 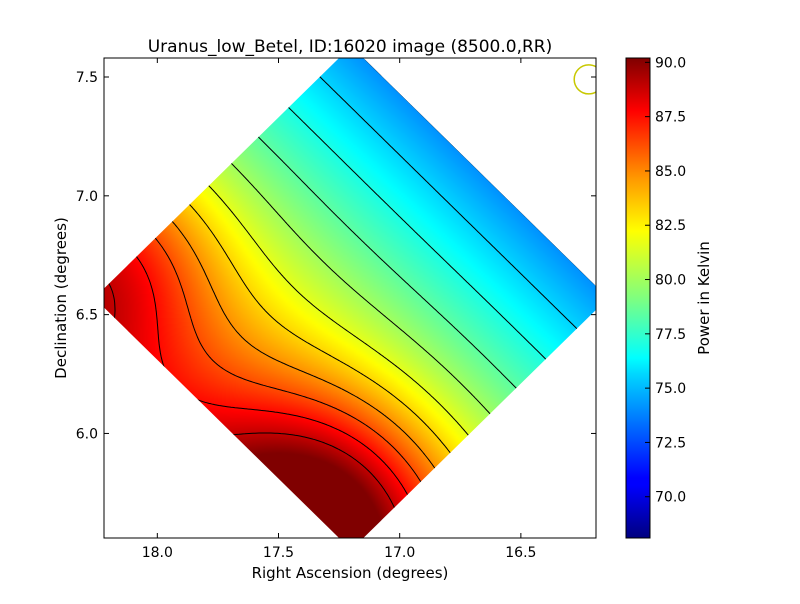 What do you see at coordinates (520, 553) in the screenshot?
I see `x-tick-label: 16.5` at bounding box center [520, 553].